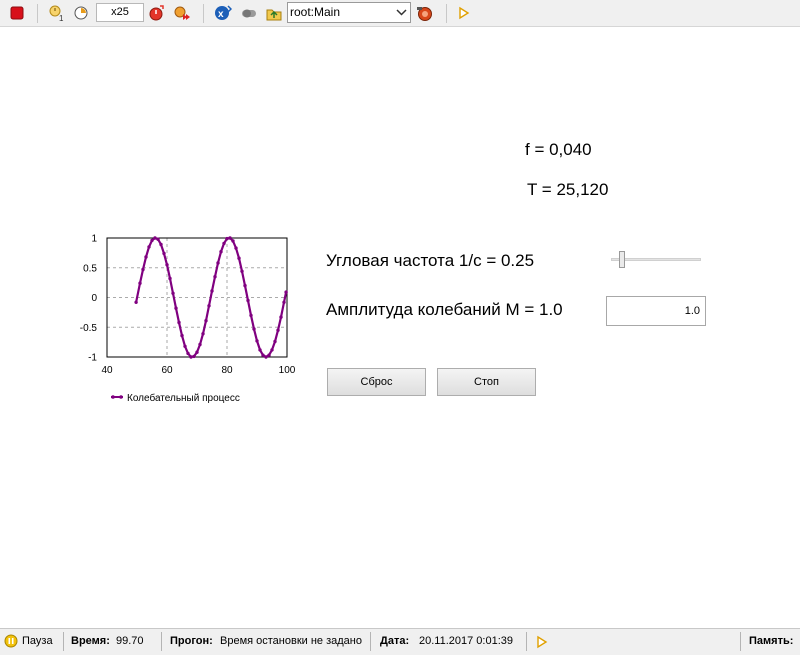  Describe the element at coordinates (57, 13) in the screenshot. I see `run-until-icon: 1` at that location.